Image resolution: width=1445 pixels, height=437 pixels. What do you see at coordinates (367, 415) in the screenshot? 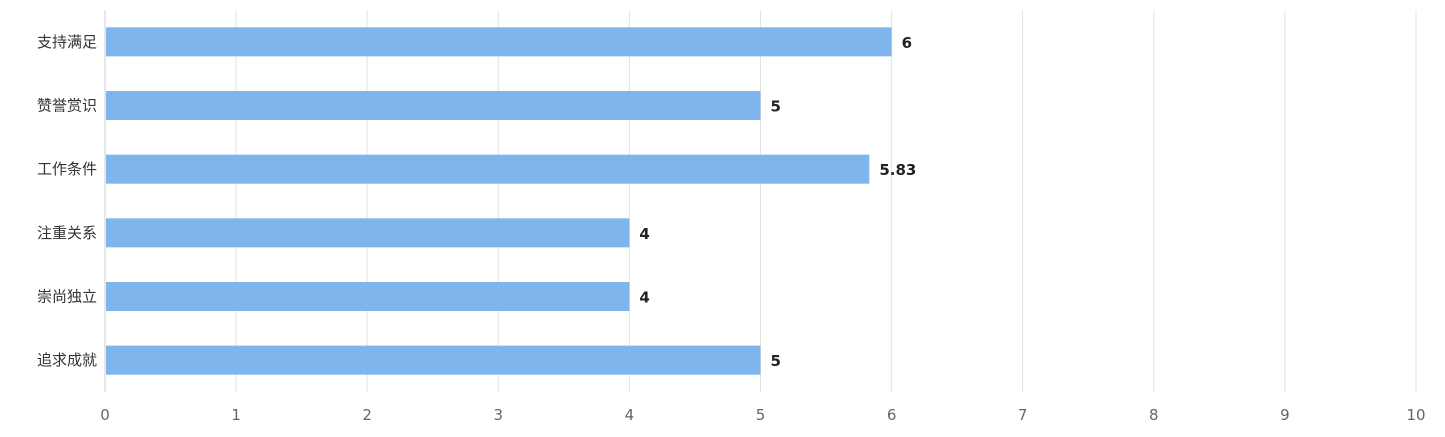
I see `x-tick-label: 2` at bounding box center [367, 415].